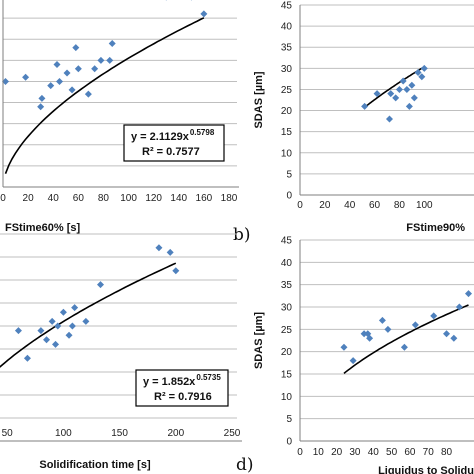 Image resolution: width=474 pixels, height=474 pixels. I want to click on y-tick-label-d: 20, so click(287, 352).